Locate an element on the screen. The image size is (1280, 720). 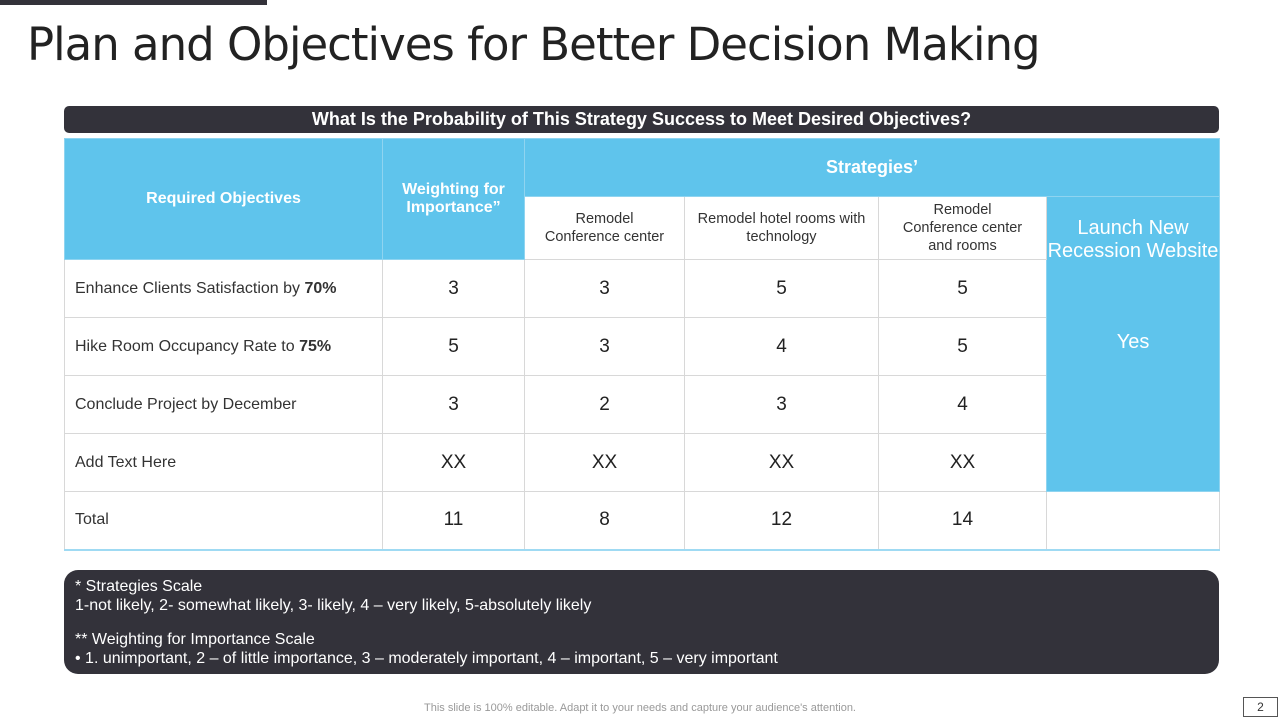
table-row: Hike Room Occupancy Rate to 75% 5 3 4 5 is located at coordinates (642, 346).